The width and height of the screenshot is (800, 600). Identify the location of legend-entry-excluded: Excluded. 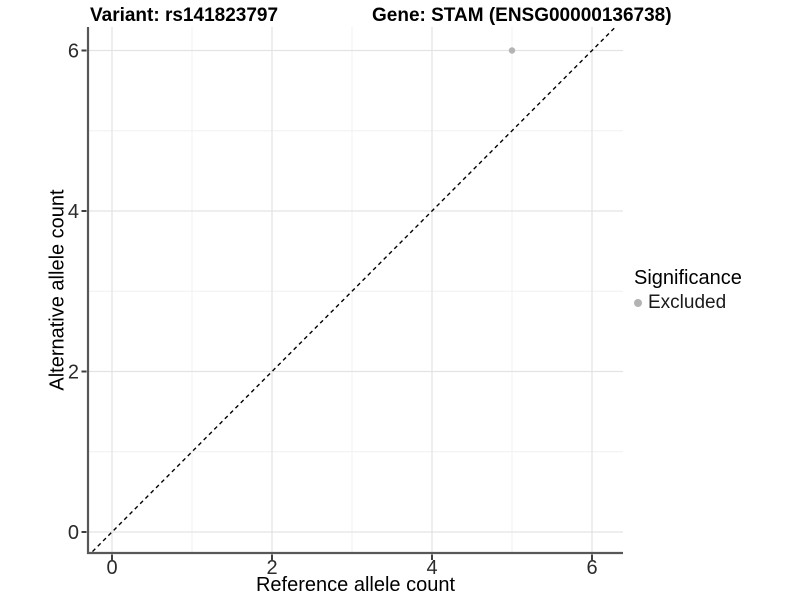
(688, 303).